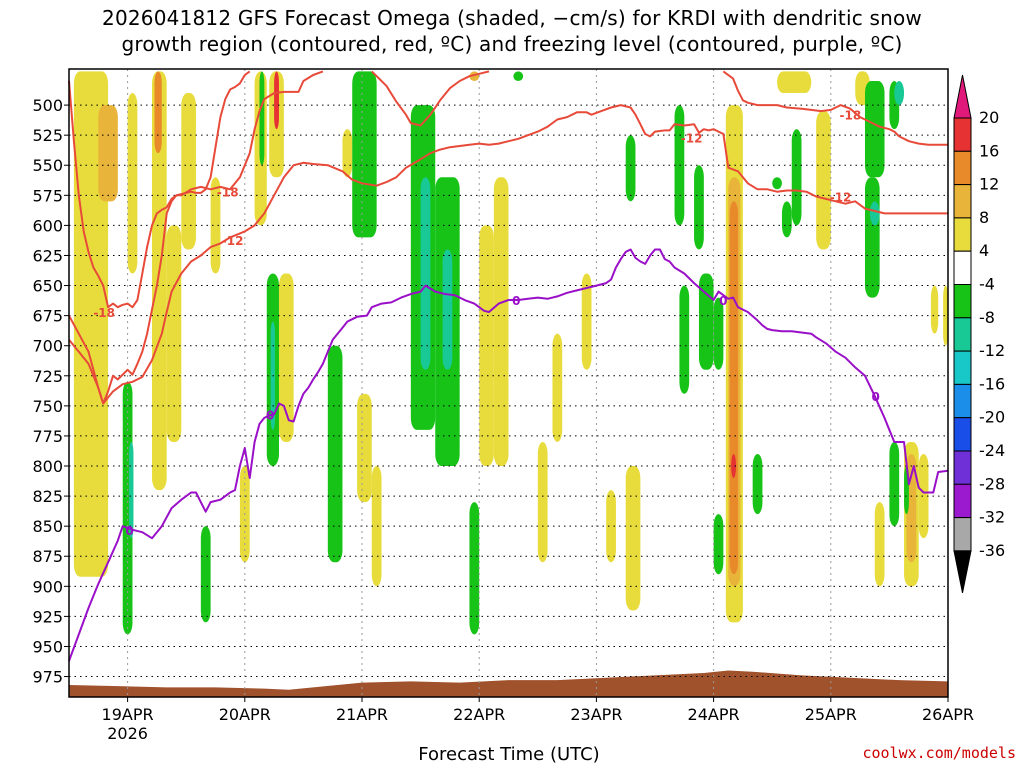  I want to click on y-tick-label-900: 900, so click(47, 586).